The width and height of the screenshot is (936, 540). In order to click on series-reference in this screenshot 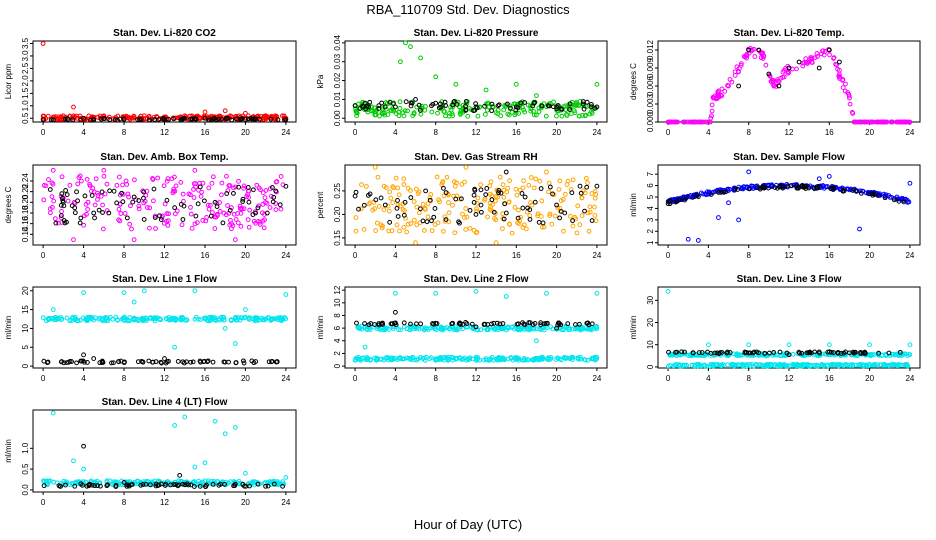, I will do `click(160, 359)`.